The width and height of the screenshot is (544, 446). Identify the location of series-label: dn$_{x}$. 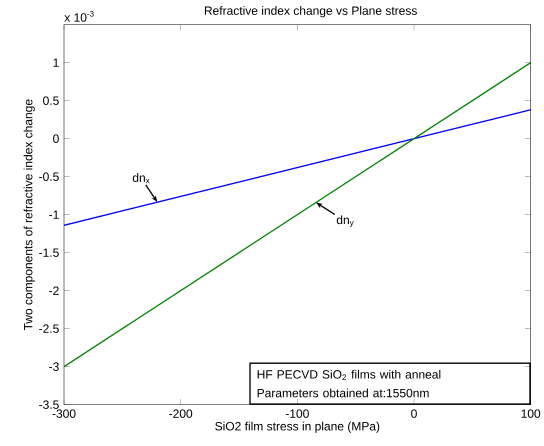
(141, 178).